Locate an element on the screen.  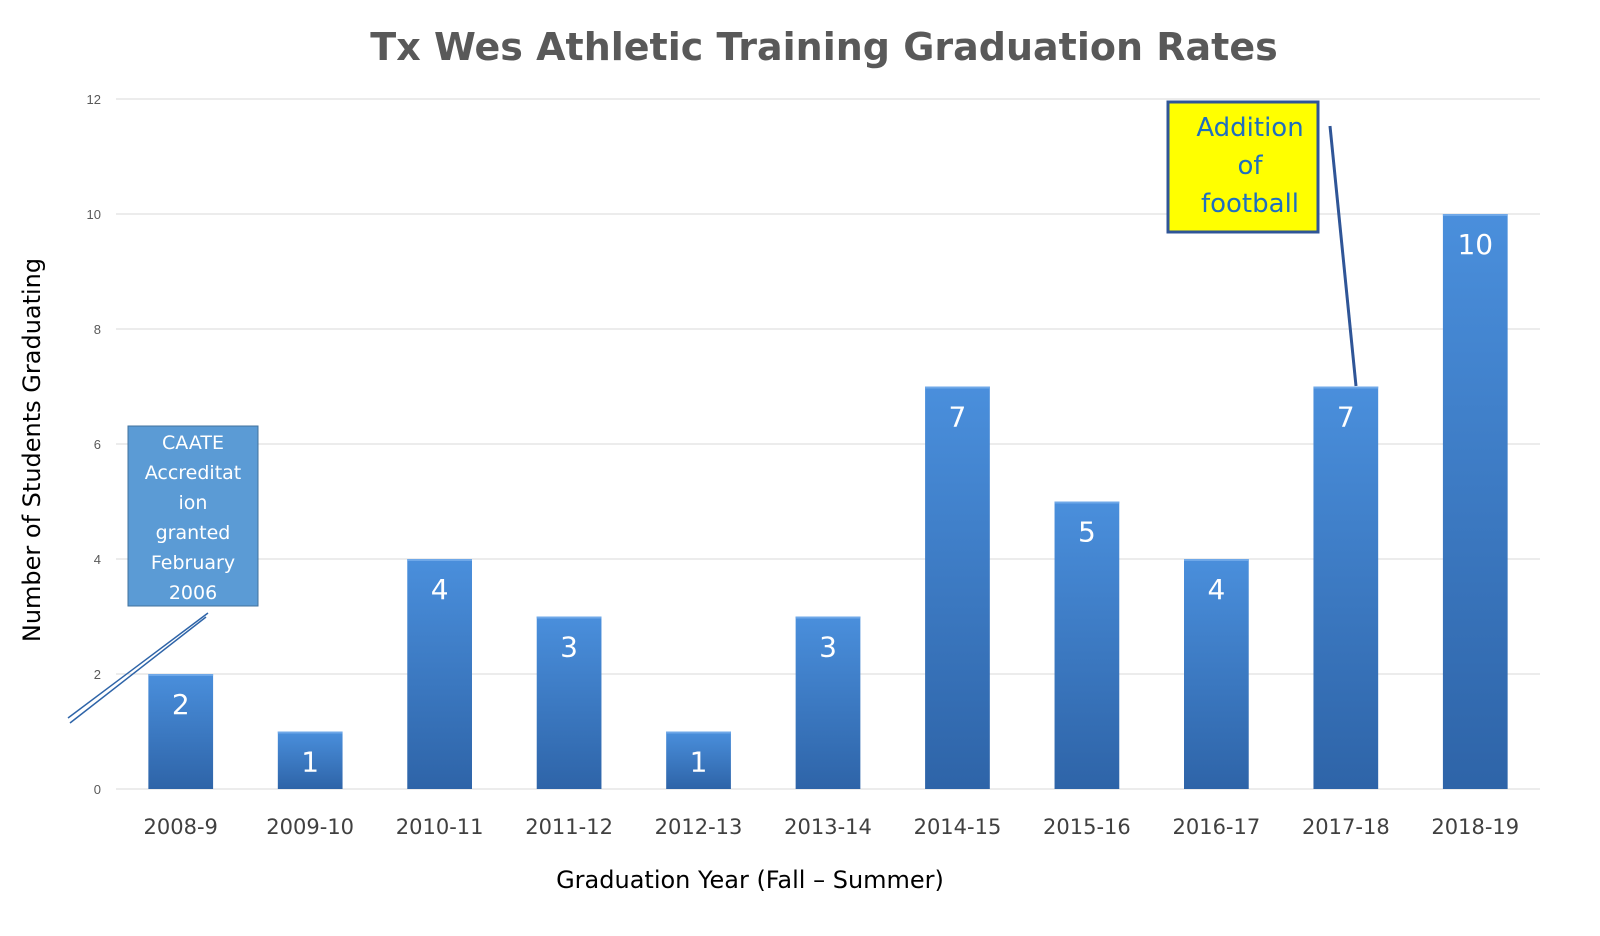
caate-leader-line is located at coordinates (138, 665).